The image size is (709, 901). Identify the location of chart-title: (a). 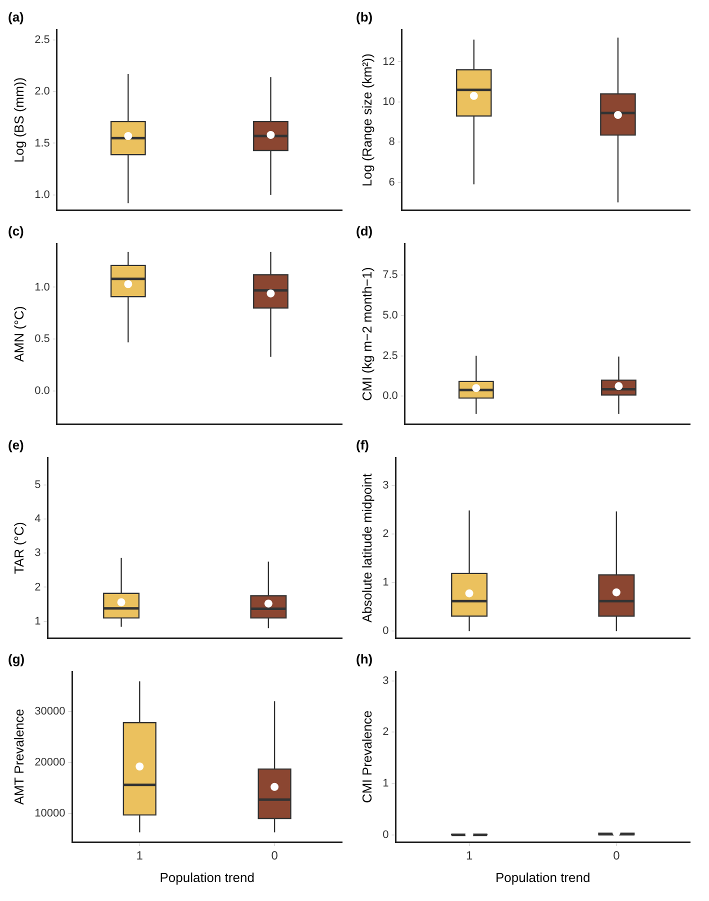
(16, 16).